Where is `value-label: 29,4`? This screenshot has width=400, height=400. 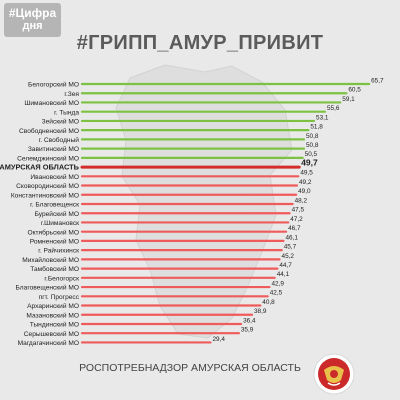 value-label: 29,4 is located at coordinates (218, 339).